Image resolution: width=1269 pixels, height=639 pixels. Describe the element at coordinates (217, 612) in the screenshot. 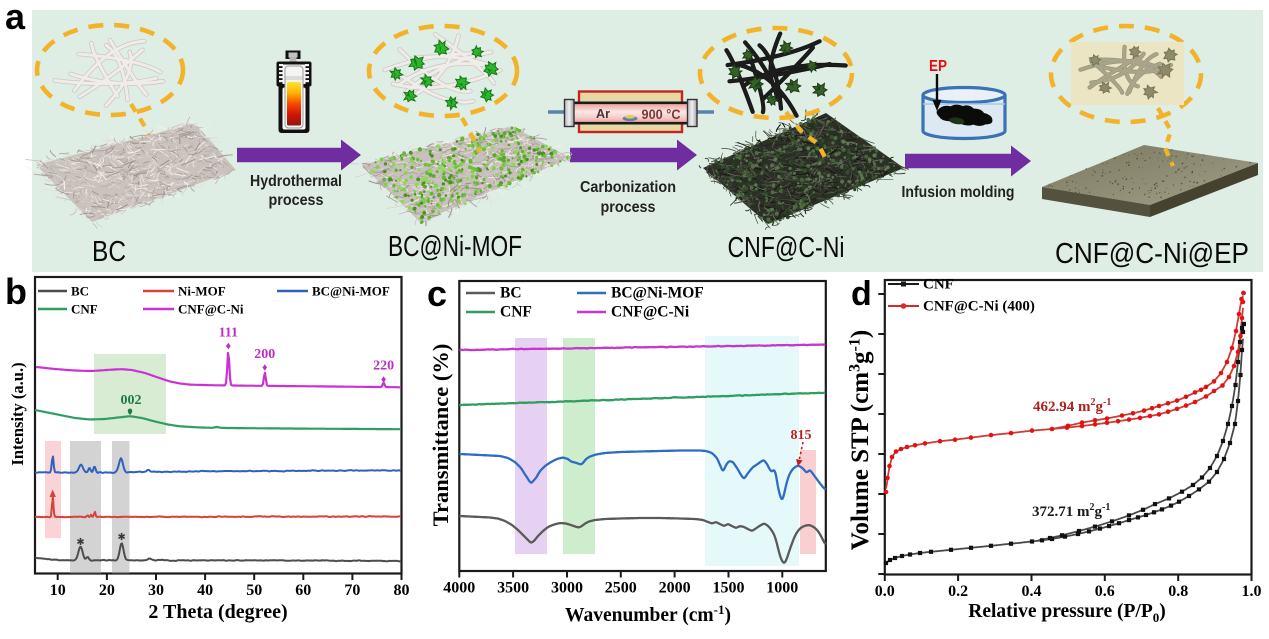

I see `svg-text: 2 Theta (degree)` at that location.